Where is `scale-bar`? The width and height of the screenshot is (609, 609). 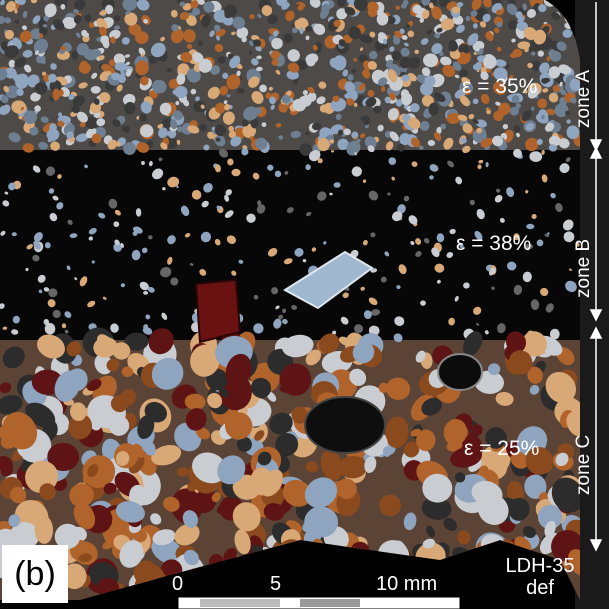 scale-bar is located at coordinates (319, 602).